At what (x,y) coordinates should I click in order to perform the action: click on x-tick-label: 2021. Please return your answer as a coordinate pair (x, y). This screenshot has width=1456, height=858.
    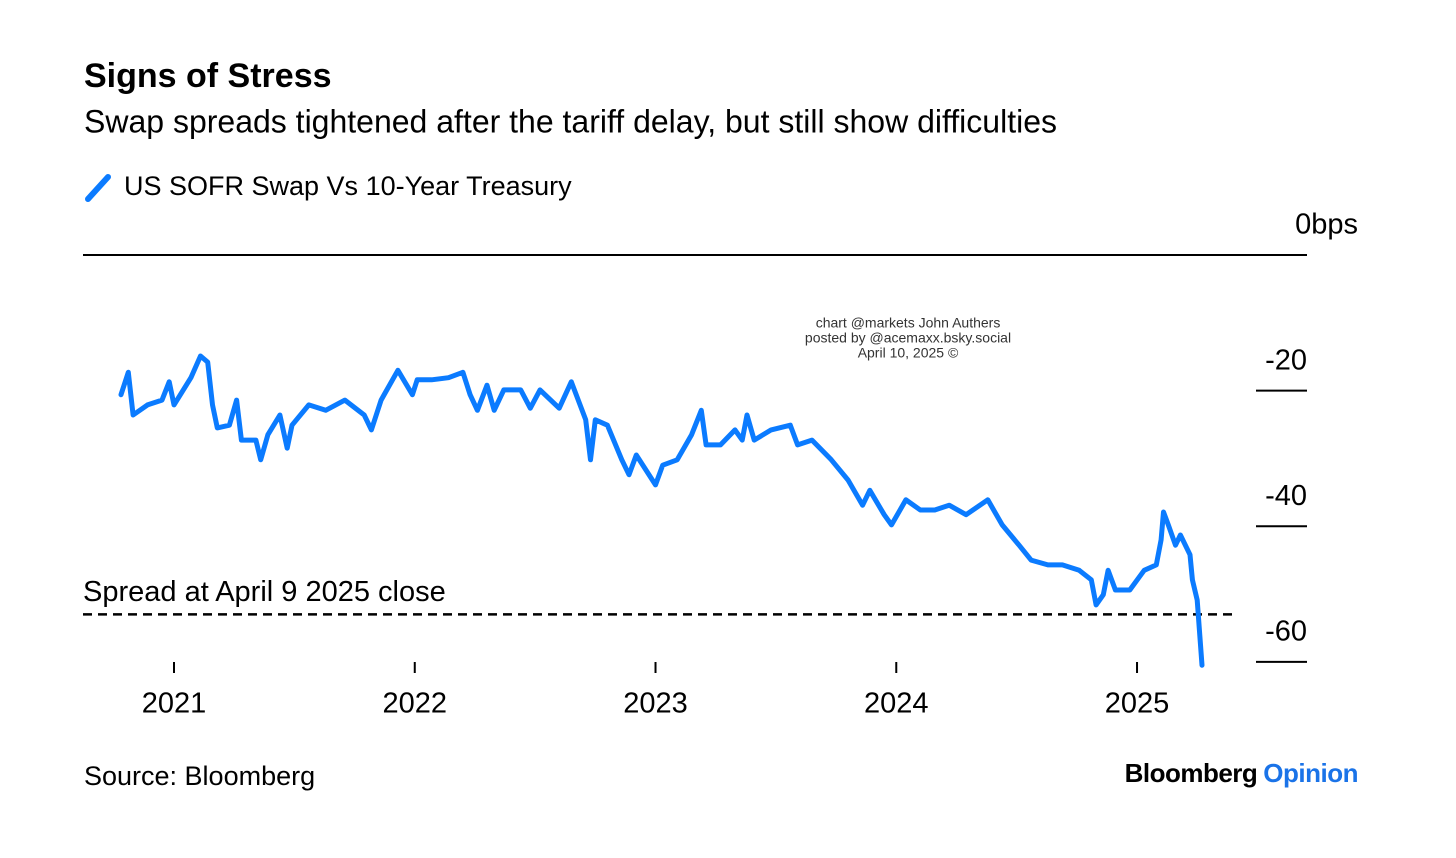
    Looking at the image, I should click on (174, 704).